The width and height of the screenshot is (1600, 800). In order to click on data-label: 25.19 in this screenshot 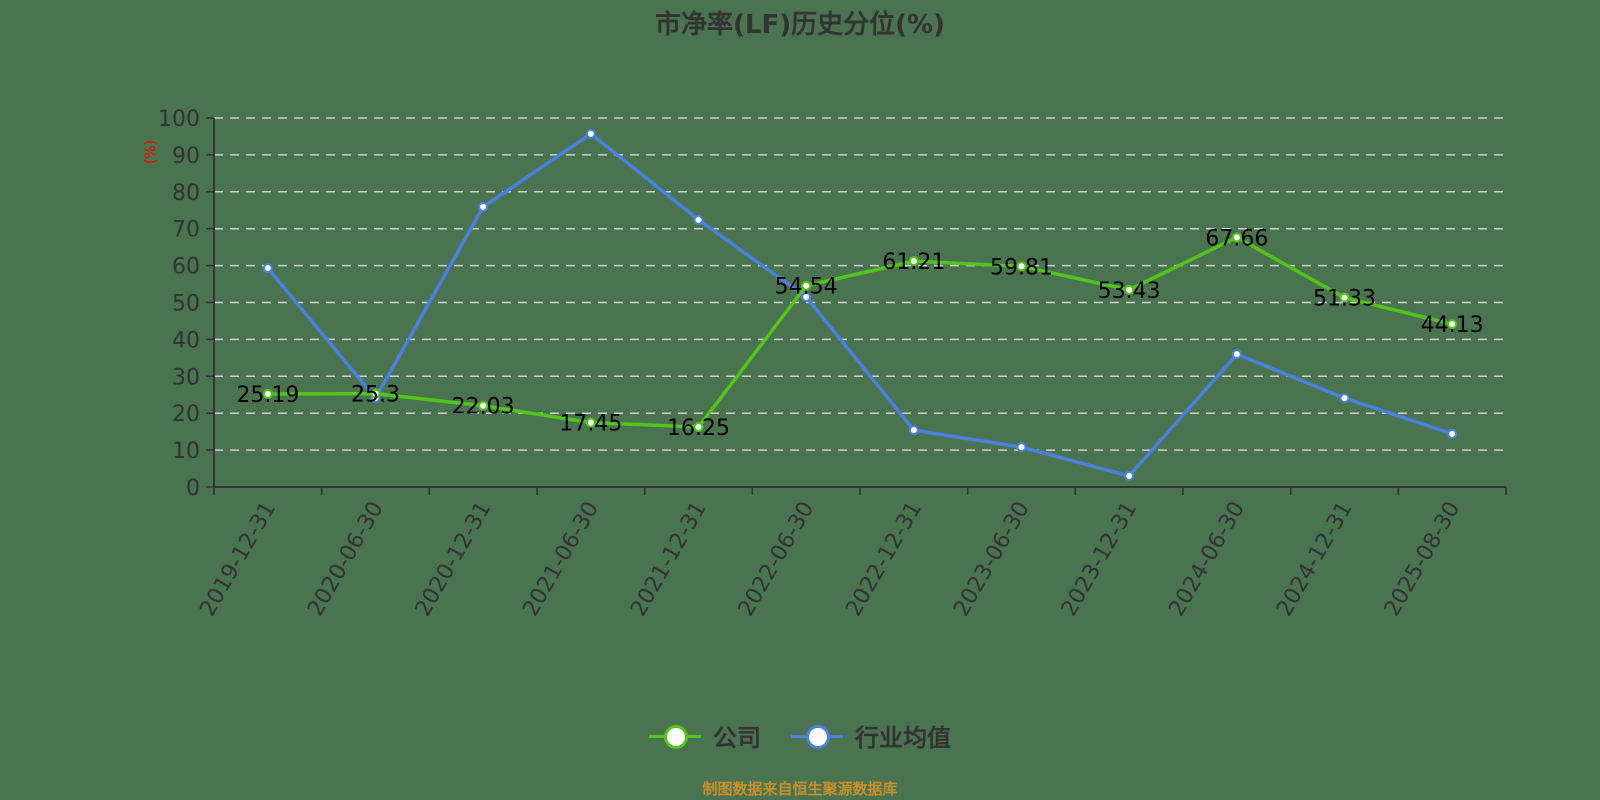, I will do `click(267, 395)`.